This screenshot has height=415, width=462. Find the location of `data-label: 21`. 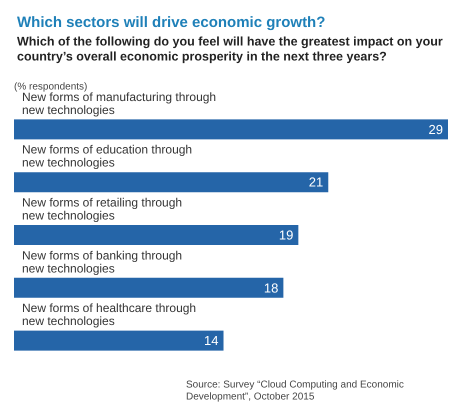

data-label: 21 is located at coordinates (316, 182).